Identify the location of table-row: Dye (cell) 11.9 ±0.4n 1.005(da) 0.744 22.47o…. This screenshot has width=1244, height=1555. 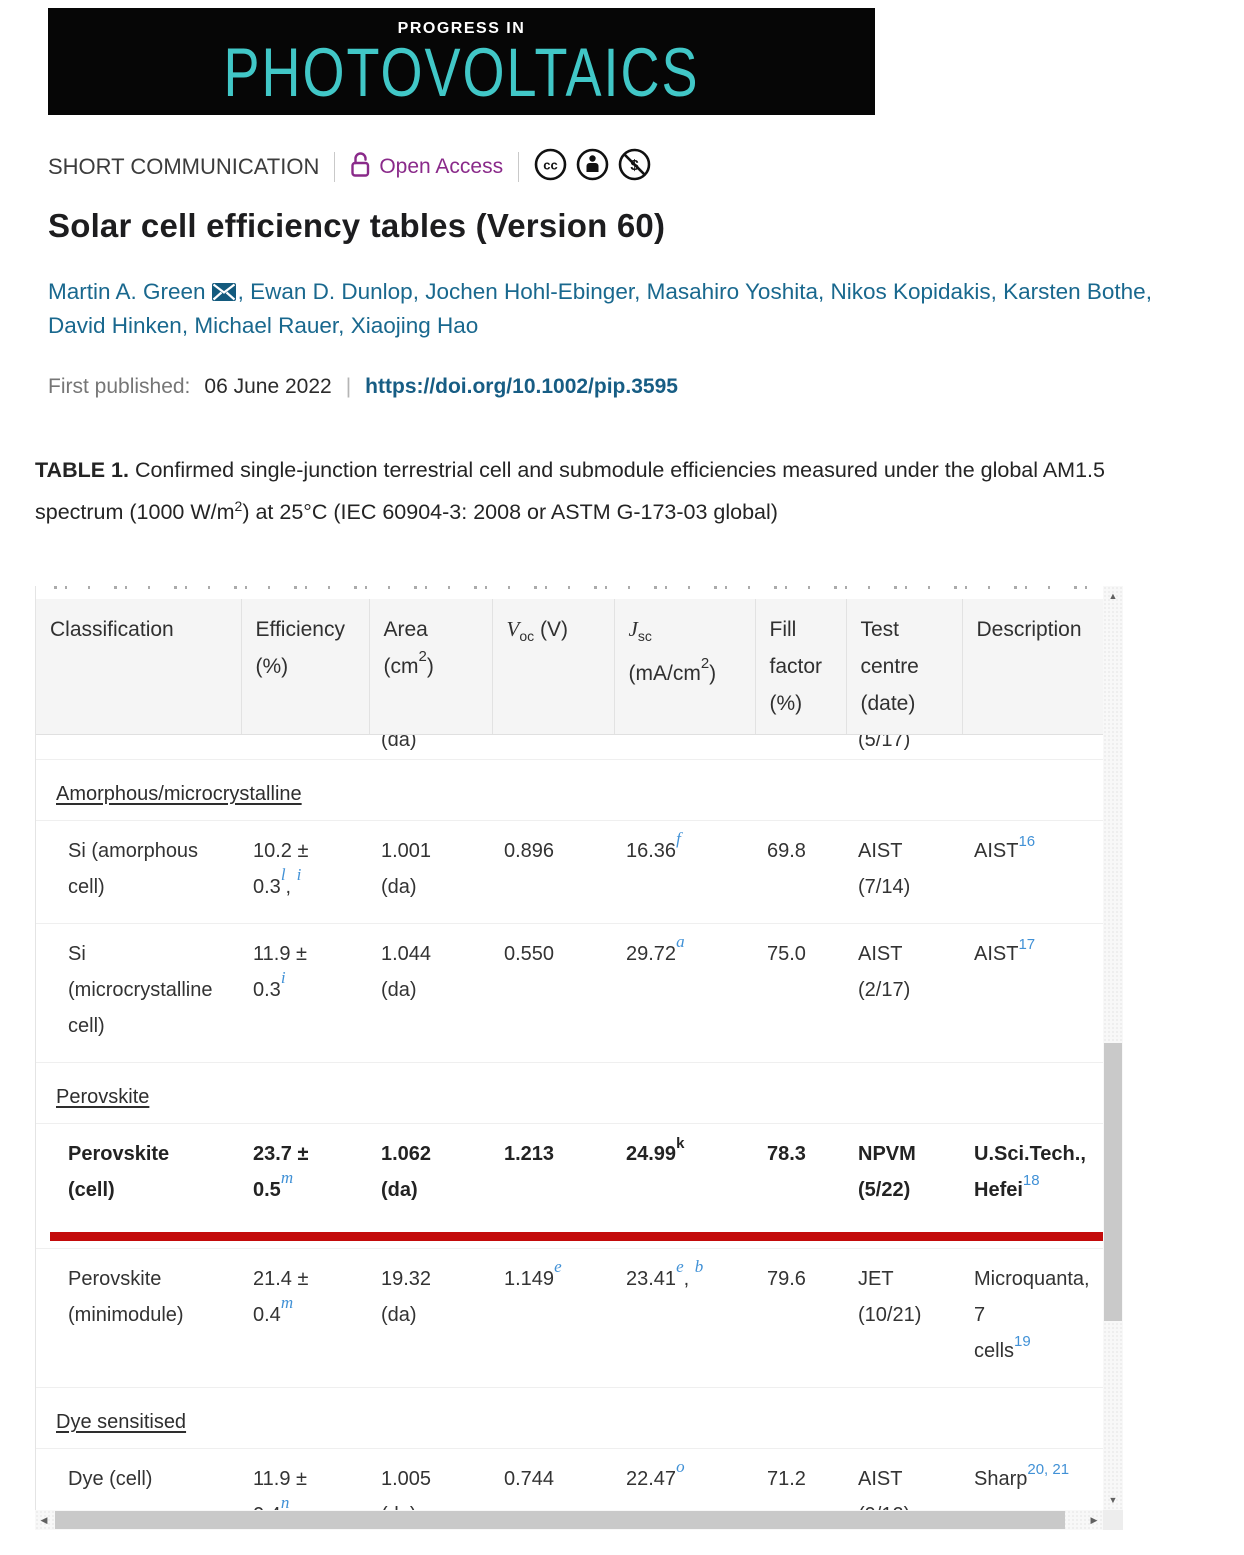
(570, 1479).